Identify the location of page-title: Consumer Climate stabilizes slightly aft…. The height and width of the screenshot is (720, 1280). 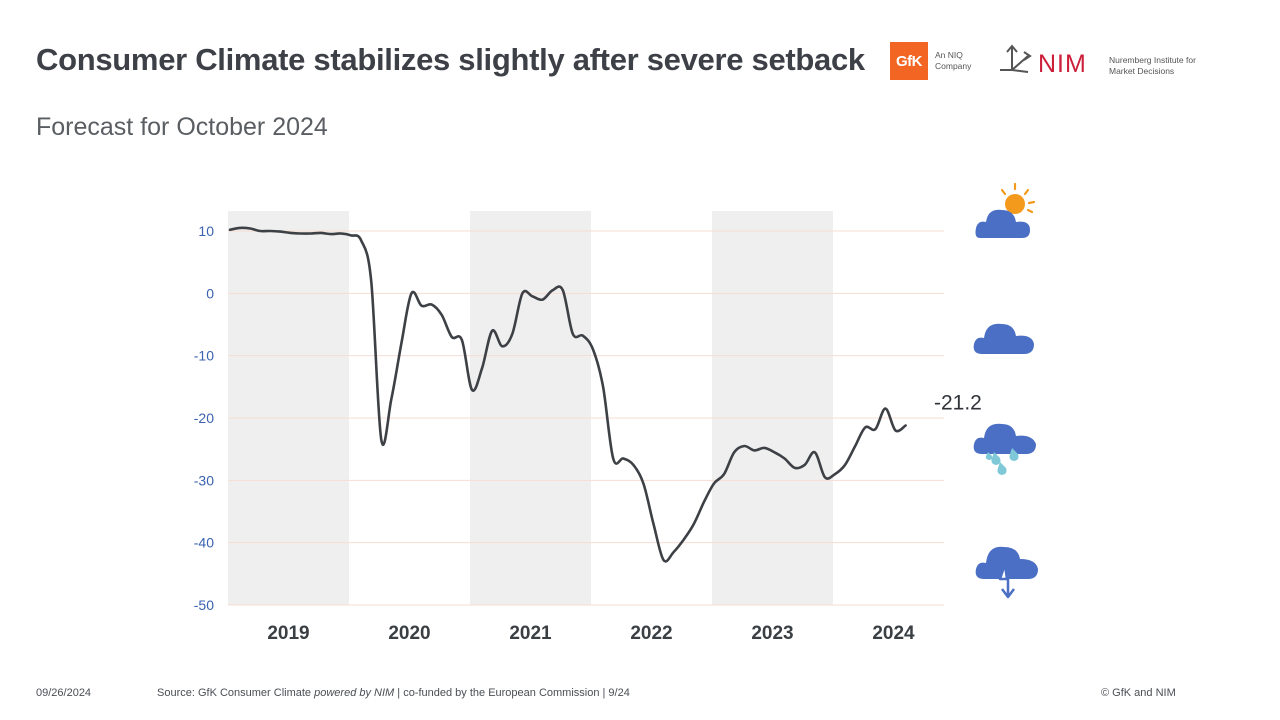
(450, 59).